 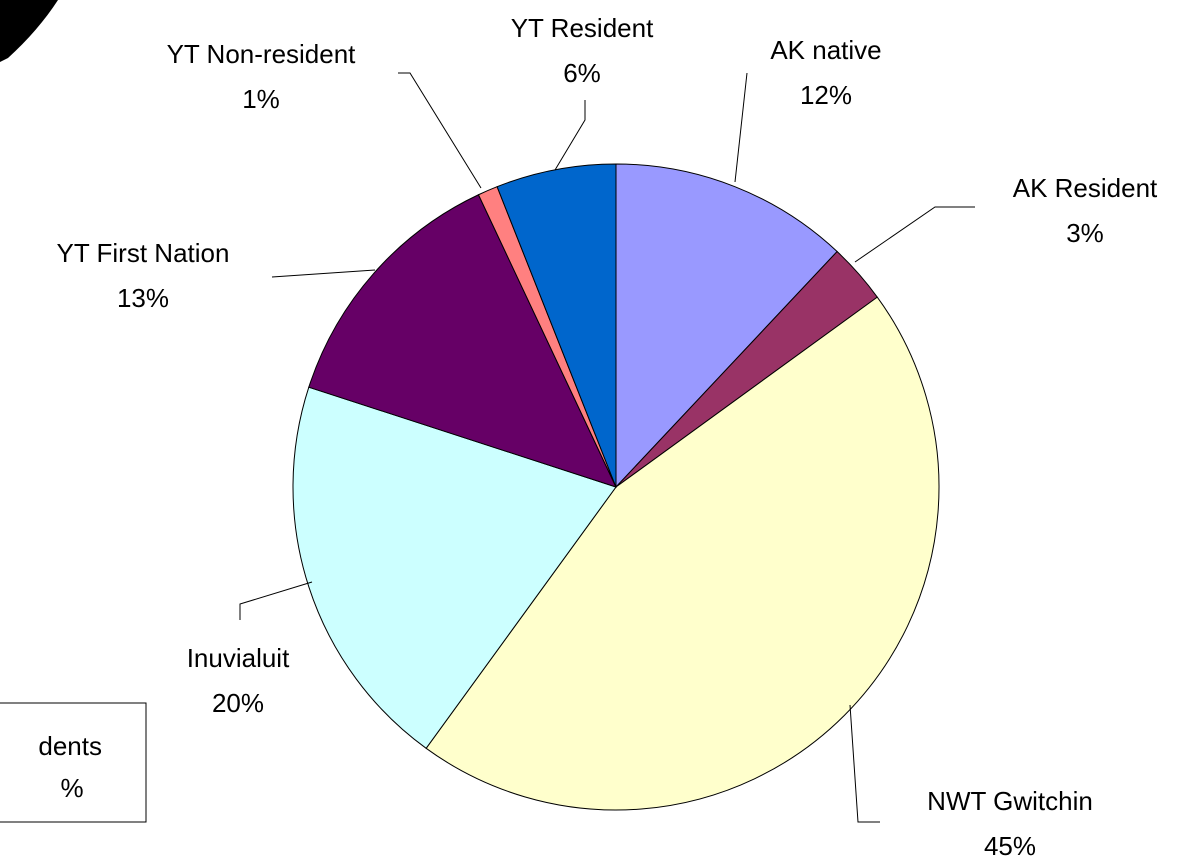 I want to click on slice-label: AK Resident, so click(x=1085, y=188).